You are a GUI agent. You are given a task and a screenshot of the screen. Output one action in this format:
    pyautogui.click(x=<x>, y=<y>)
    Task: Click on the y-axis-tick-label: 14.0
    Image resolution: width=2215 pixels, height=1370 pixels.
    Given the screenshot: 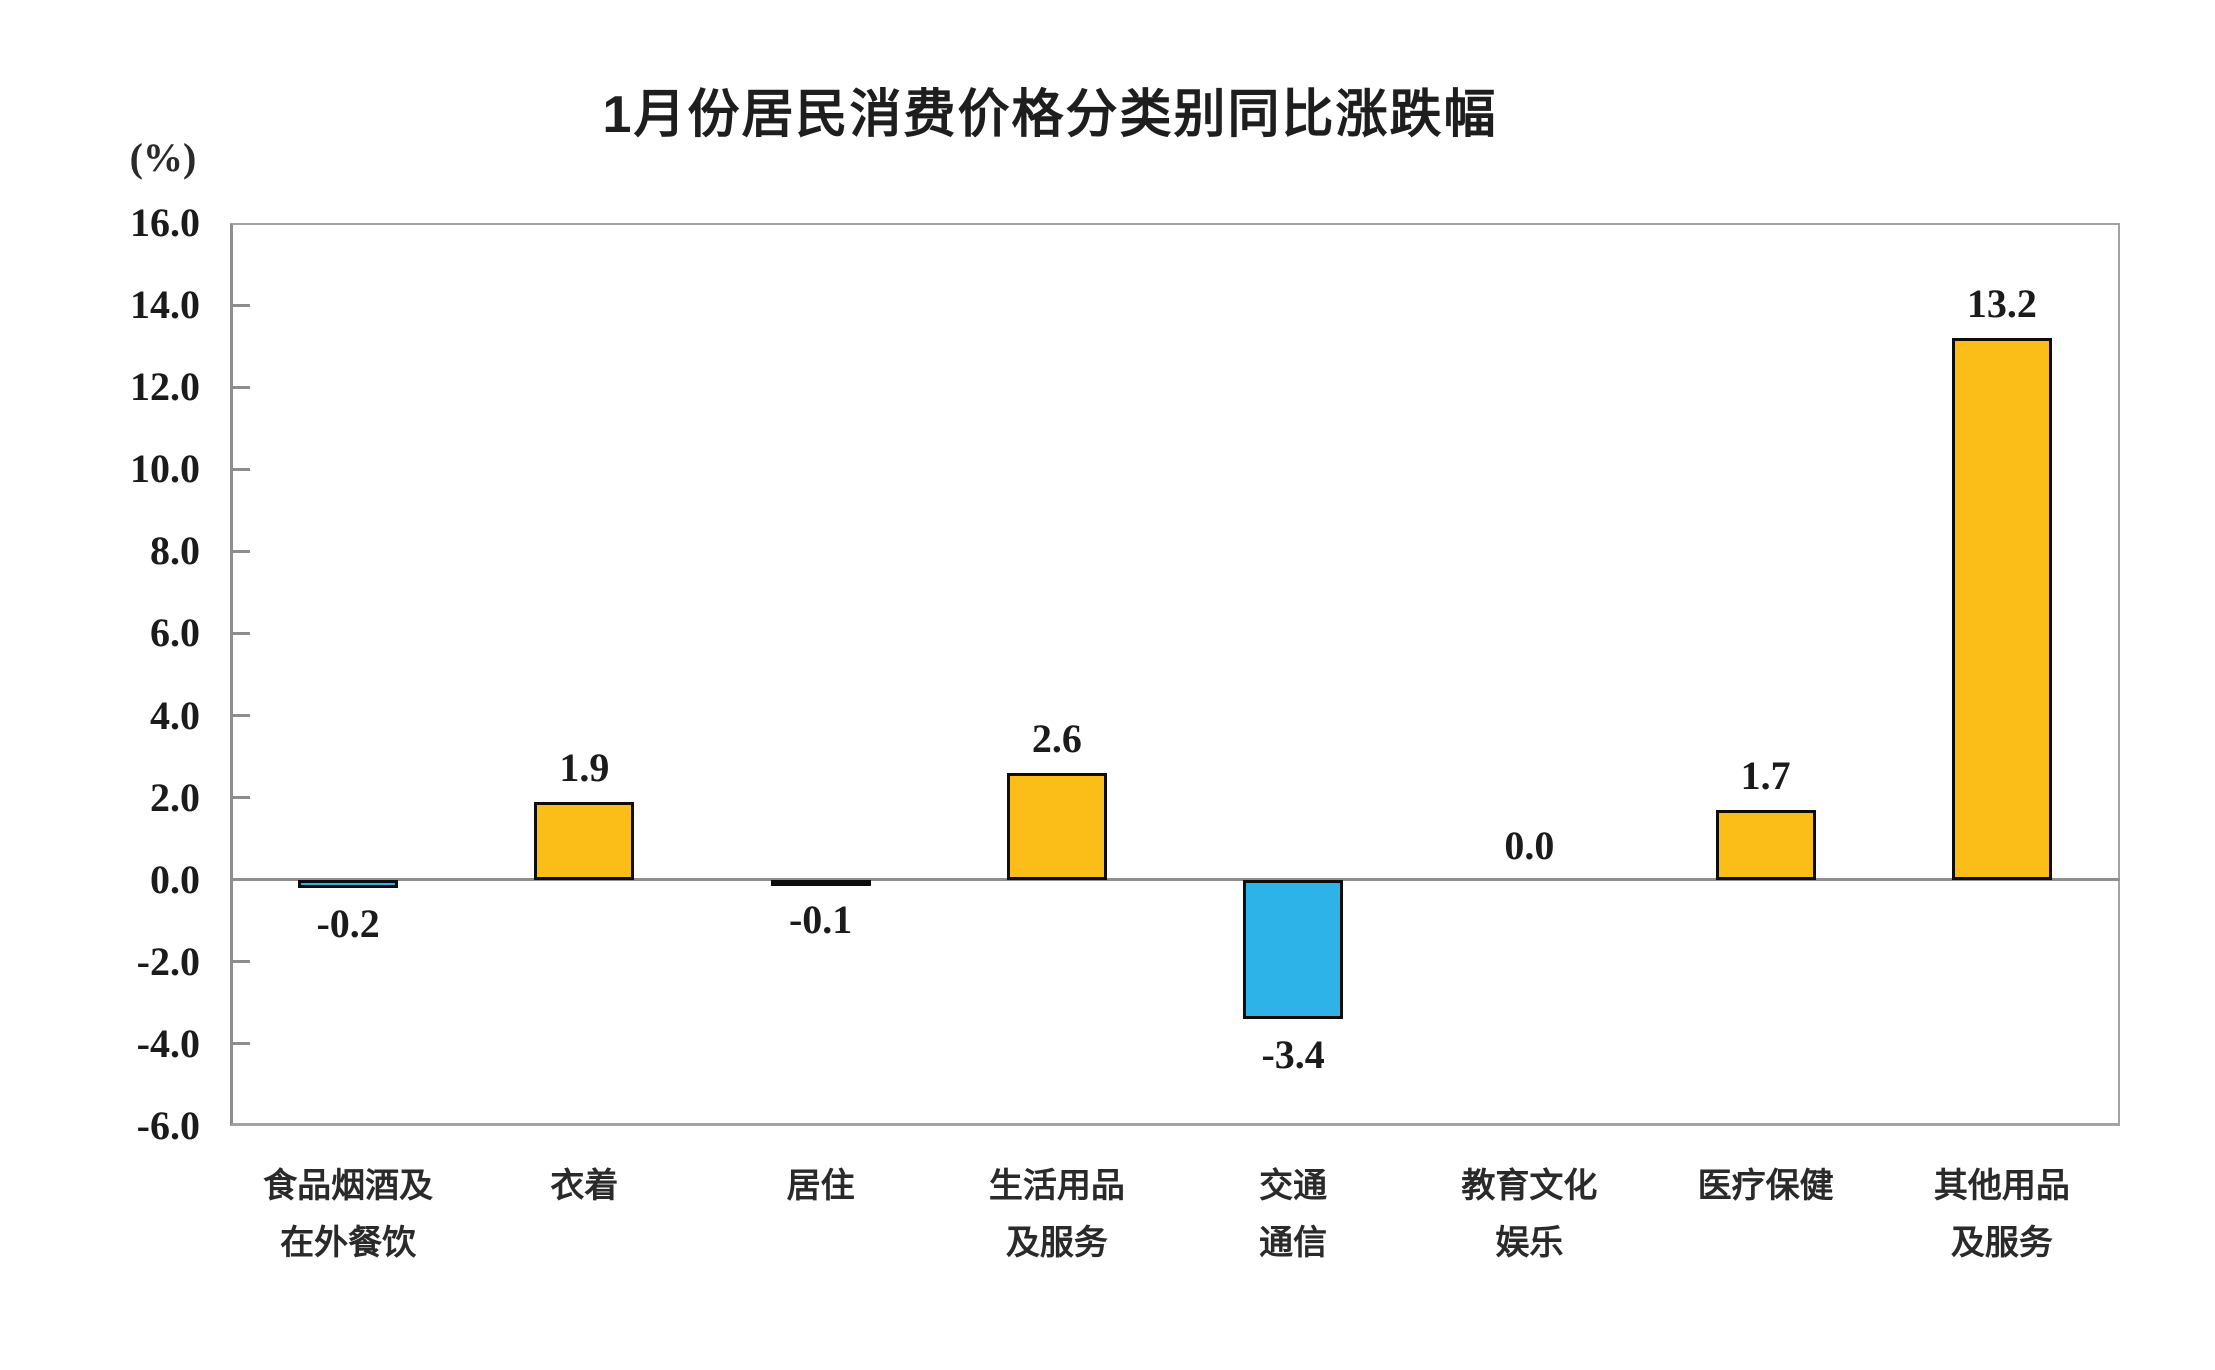 What is the action you would take?
    pyautogui.click(x=165, y=305)
    